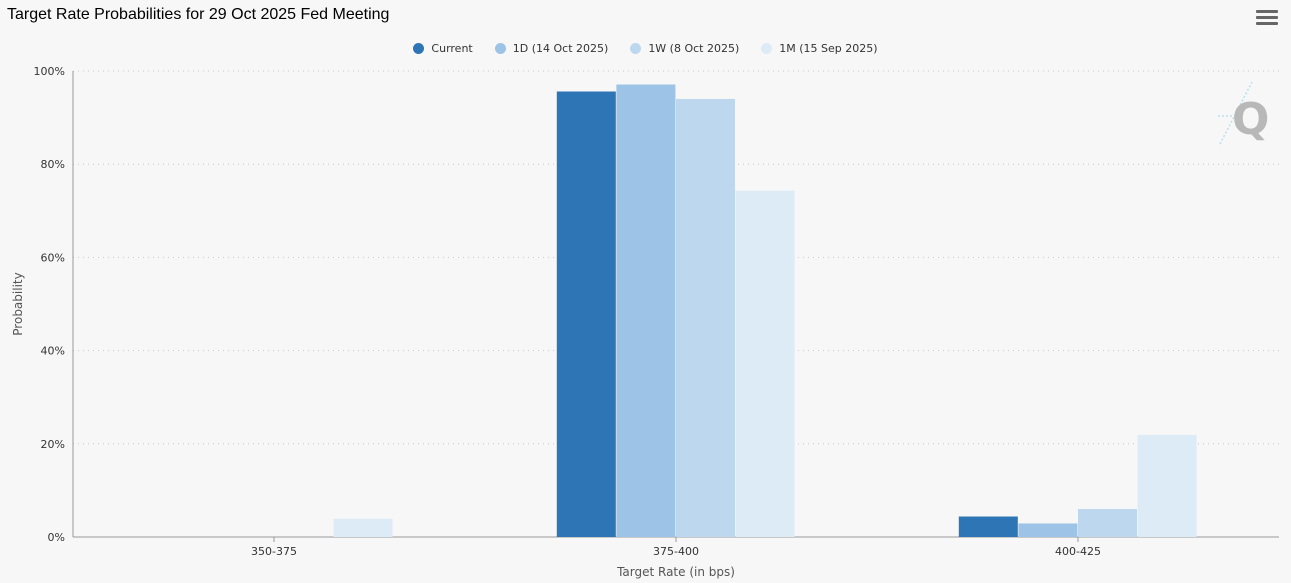  Describe the element at coordinates (1250, 119) in the screenshot. I see `svg-text: Q` at that location.